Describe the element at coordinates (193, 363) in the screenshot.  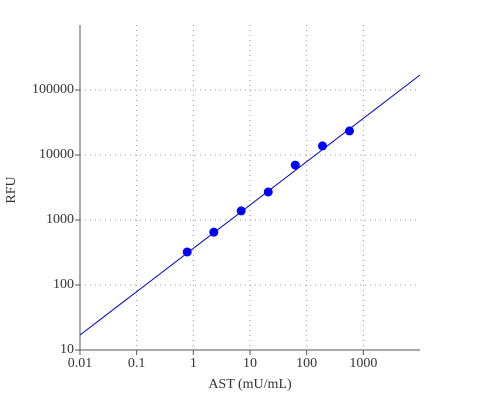
I see `x-tick-label: 1` at that location.